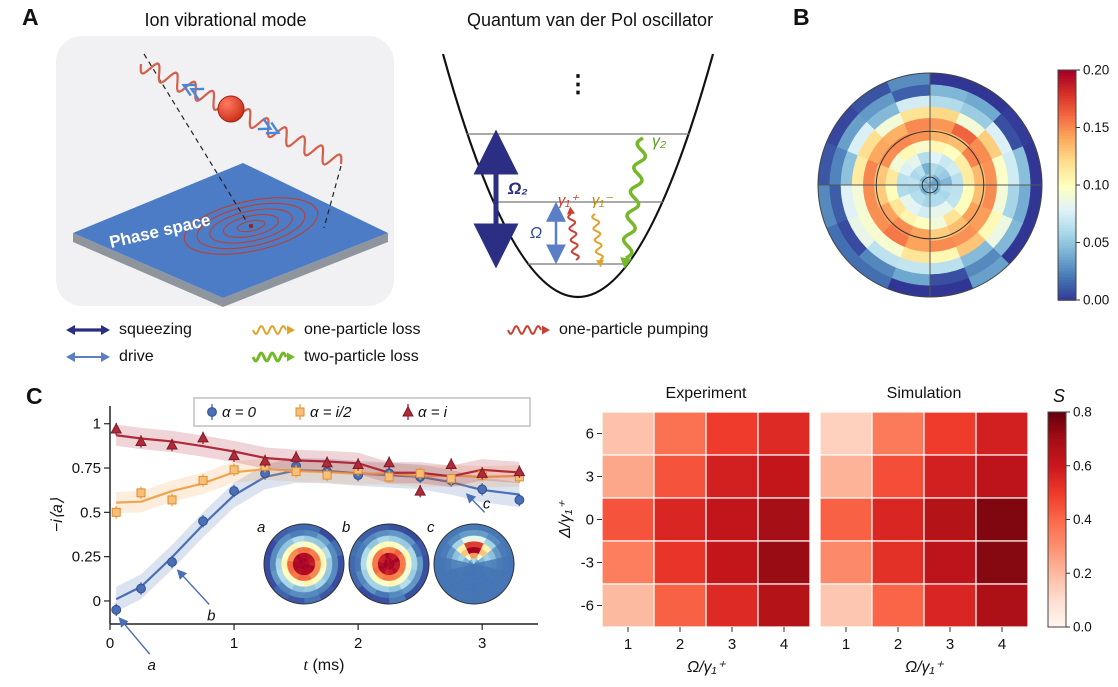 The height and width of the screenshot is (687, 1118). Describe the element at coordinates (1082, 465) in the screenshot. I see `colorbar-tick-label: 0.6` at that location.